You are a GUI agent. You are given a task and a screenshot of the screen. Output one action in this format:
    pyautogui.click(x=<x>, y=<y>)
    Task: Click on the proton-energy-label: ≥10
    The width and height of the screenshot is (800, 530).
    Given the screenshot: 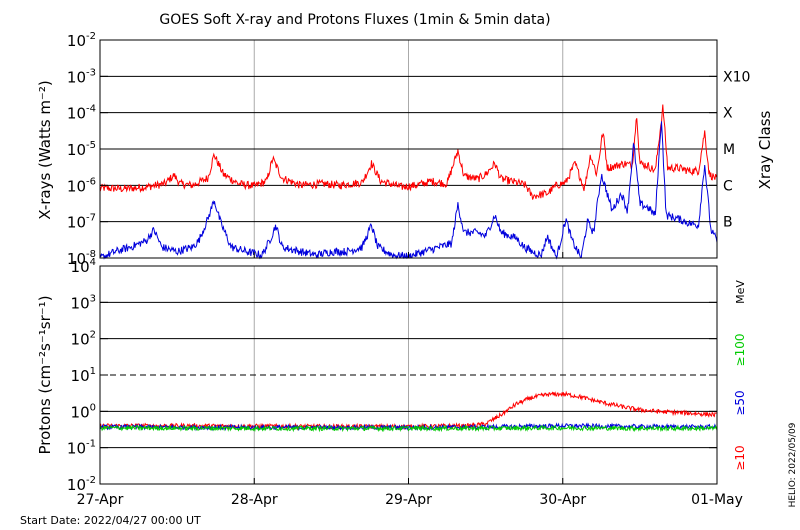 What is the action you would take?
    pyautogui.click(x=740, y=457)
    